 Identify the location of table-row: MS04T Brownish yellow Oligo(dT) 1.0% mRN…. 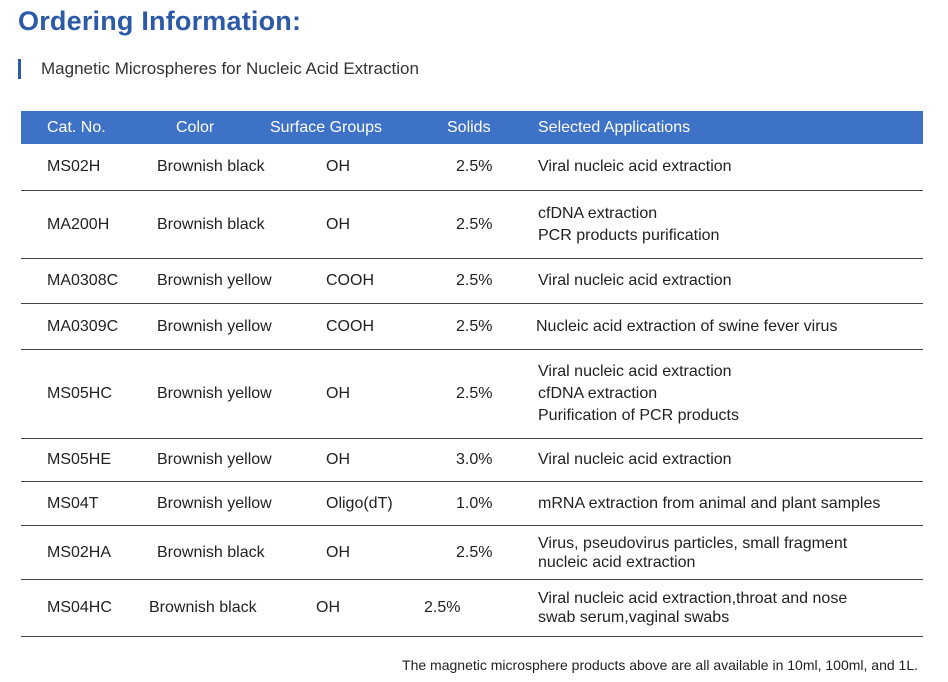
(472, 504).